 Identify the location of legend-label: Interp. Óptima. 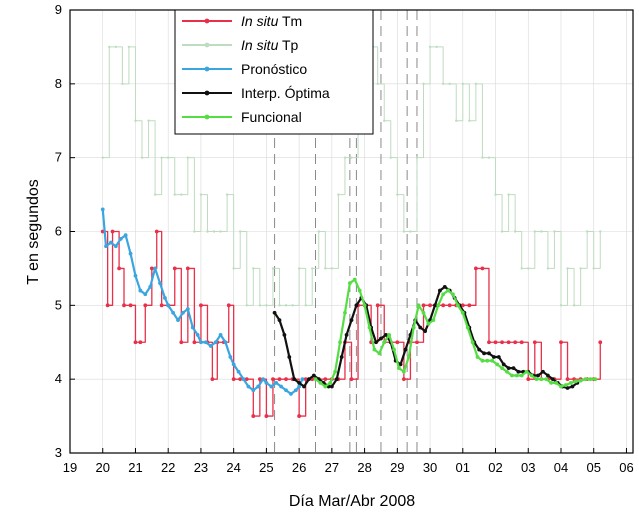
(285, 93).